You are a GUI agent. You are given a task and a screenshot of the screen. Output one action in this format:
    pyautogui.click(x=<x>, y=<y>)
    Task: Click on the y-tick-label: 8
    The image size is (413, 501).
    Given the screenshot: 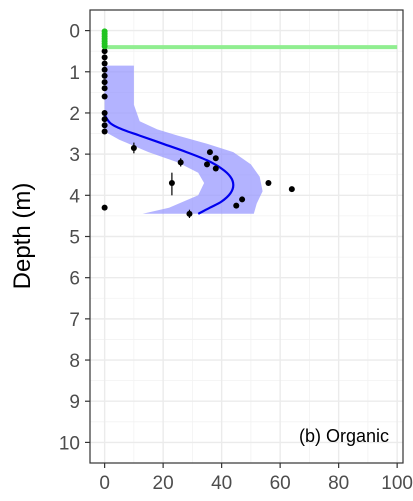 What is the action you would take?
    pyautogui.click(x=74, y=361)
    